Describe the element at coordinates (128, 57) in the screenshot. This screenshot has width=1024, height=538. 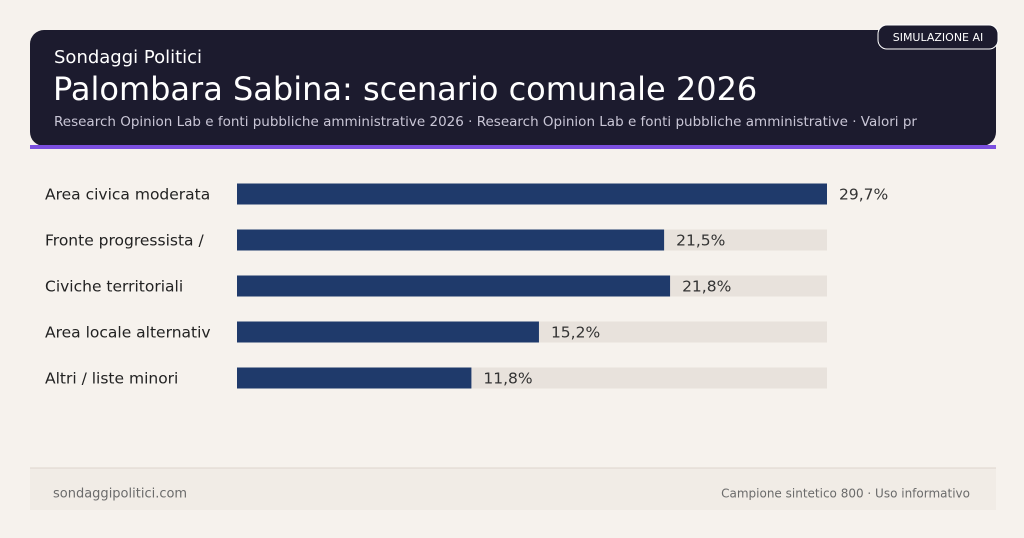
I see `kicker: Sondaggi Politici` at that location.